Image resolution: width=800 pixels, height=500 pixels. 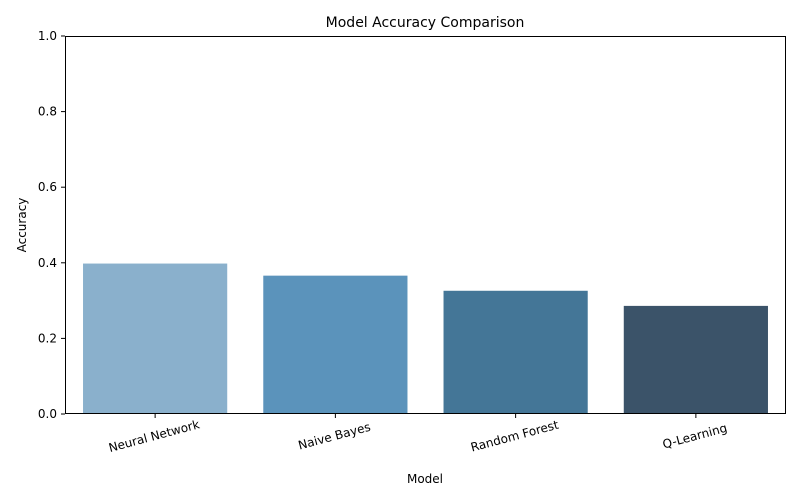 I want to click on y-tick-label: 0.4, so click(x=47, y=263).